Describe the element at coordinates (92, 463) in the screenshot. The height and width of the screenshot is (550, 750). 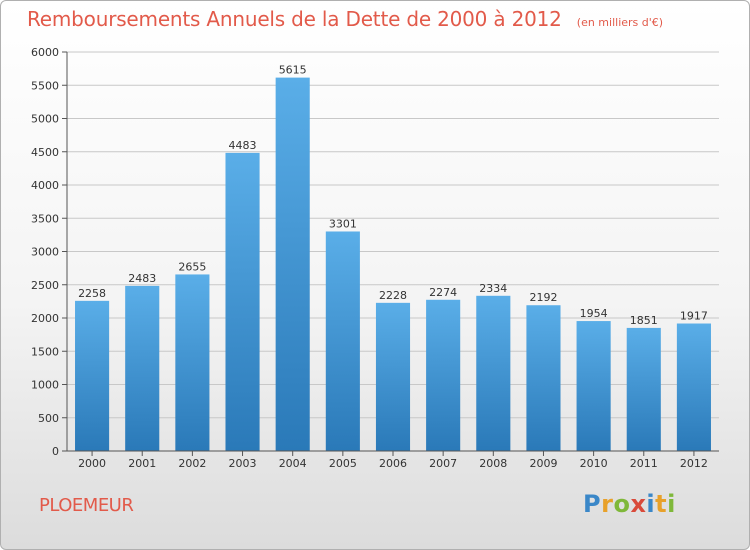
I see `x-tick-label: 2000` at that location.